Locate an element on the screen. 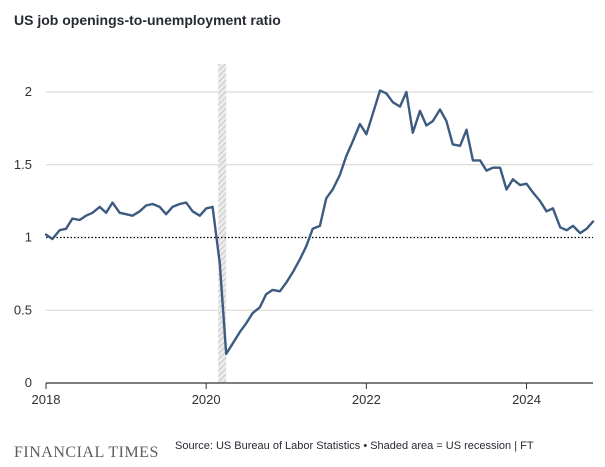 Image resolution: width=605 pixels, height=467 pixels. y-tick-labels: 0 0.5 1 1.5 2 is located at coordinates (23, 237).